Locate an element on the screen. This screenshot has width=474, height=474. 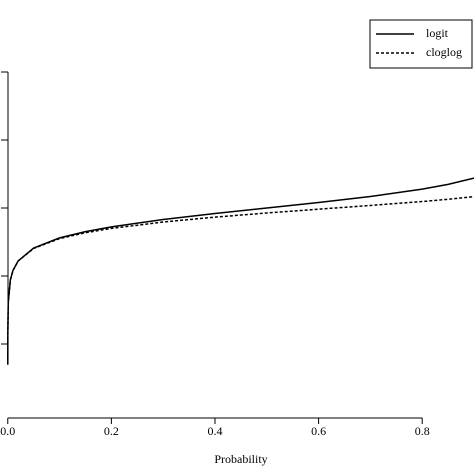
legend-box is located at coordinates (421, 44).